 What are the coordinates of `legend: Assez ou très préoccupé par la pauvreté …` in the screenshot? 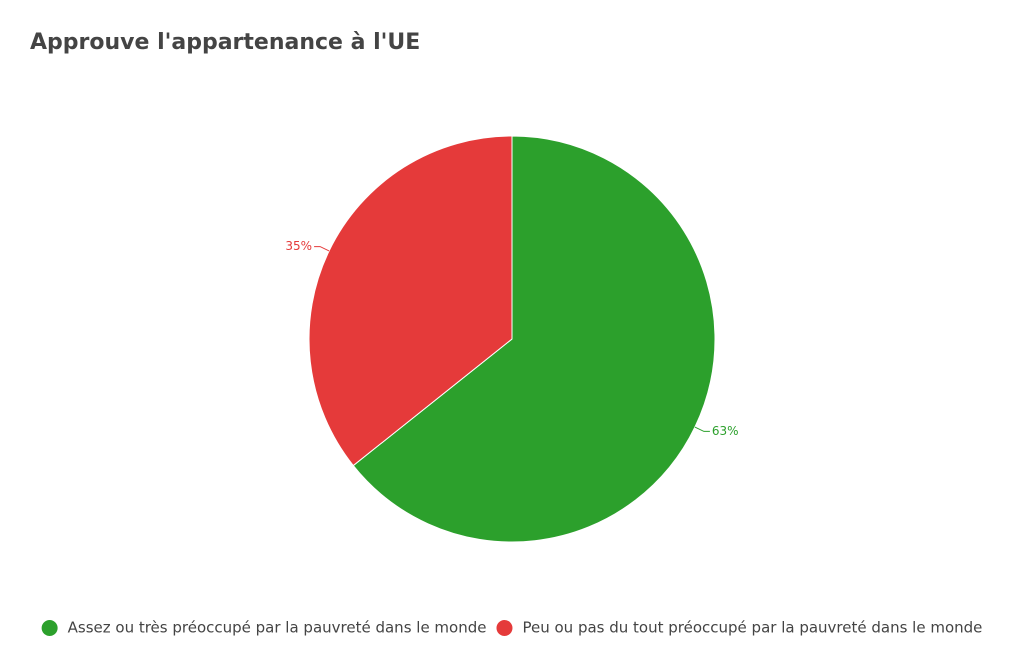 It's located at (511, 628).